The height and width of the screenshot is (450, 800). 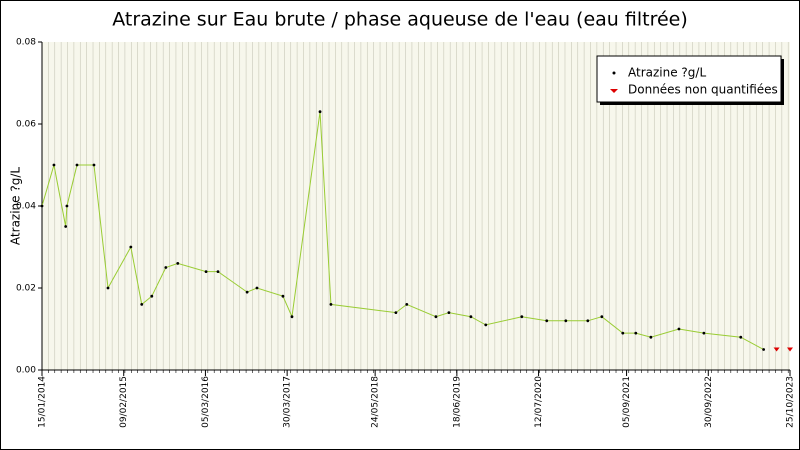 I want to click on y-axis-label: Atrazine ?g/L, so click(x=16, y=206).